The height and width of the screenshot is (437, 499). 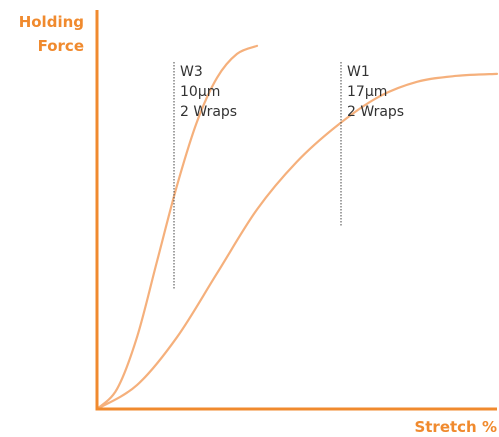 I want to click on annotation-1: W3 10µm 2 Wraps, so click(x=205, y=176).